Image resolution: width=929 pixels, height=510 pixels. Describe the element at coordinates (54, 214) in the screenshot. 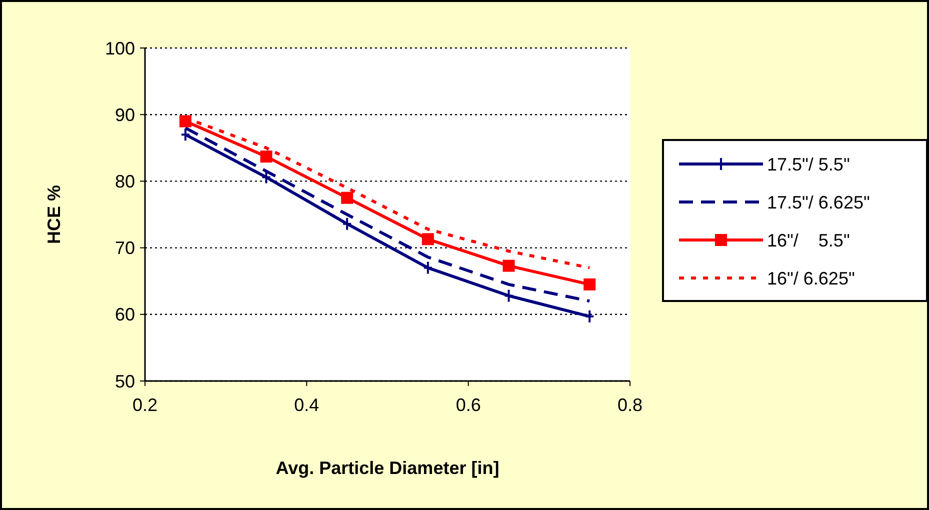

I see `y-axis-title: HCE %` at that location.